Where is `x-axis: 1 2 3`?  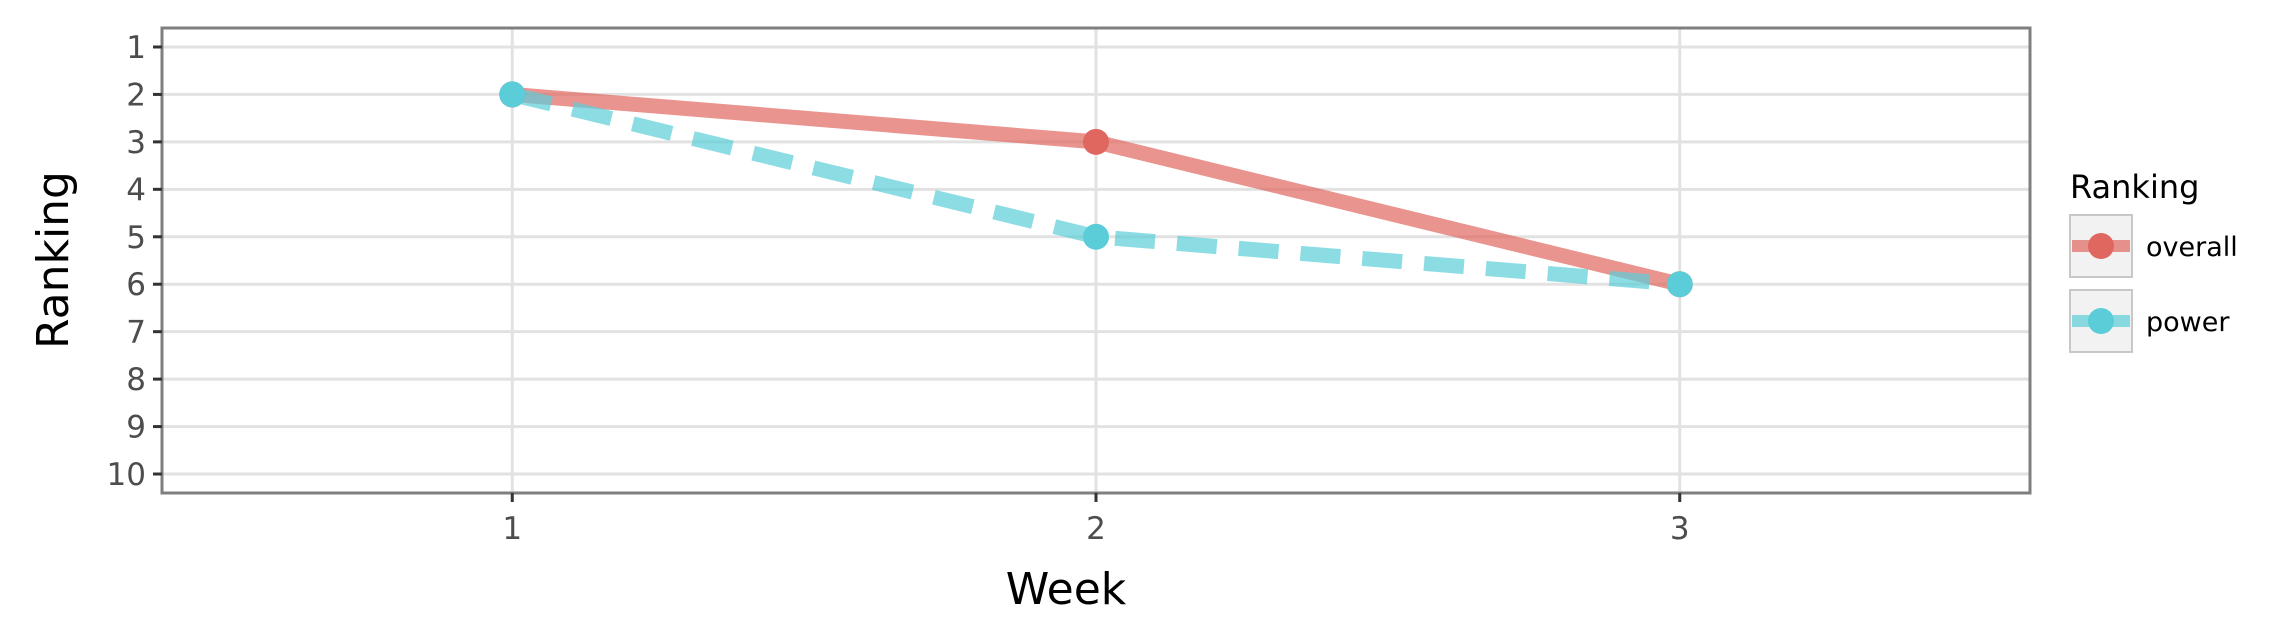
x-axis: 1 2 3 is located at coordinates (1096, 520).